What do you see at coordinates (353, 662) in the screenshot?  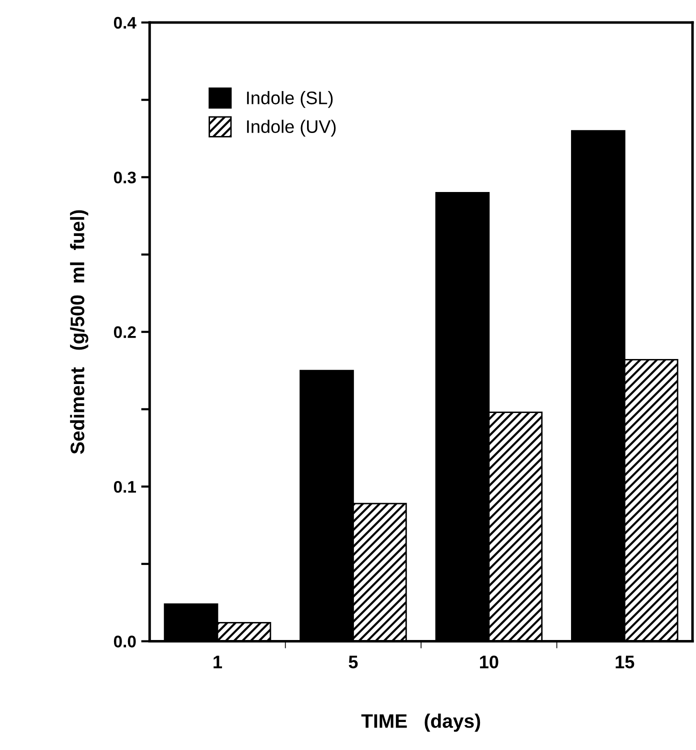 I see `x-tick-label: 5` at bounding box center [353, 662].